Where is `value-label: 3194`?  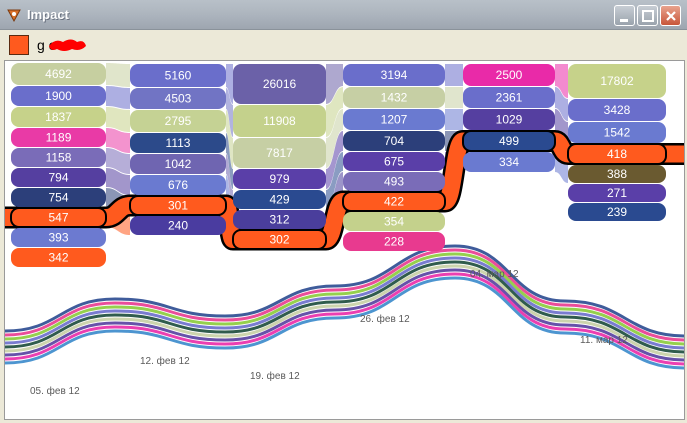 value-label: 3194 is located at coordinates (394, 75).